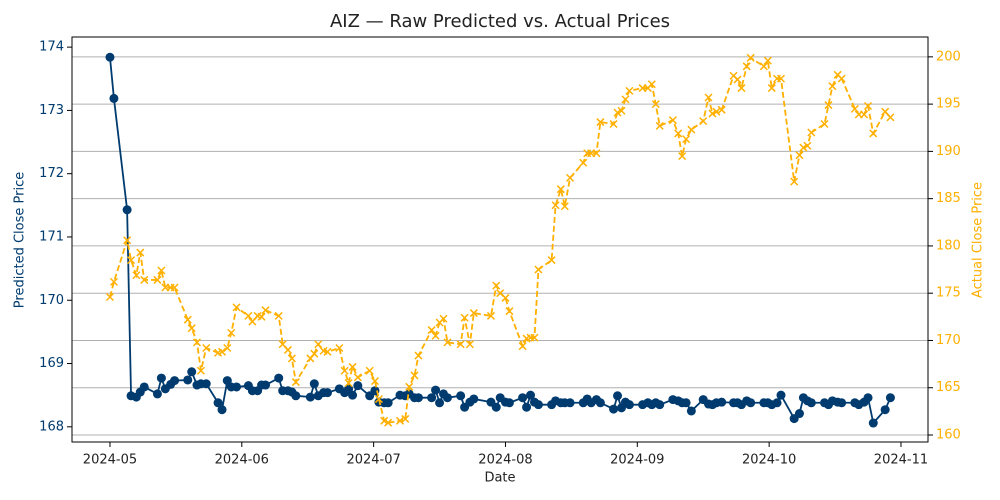  What do you see at coordinates (505, 460) in the screenshot?
I see `x-tick-label: 2024-08` at bounding box center [505, 460].